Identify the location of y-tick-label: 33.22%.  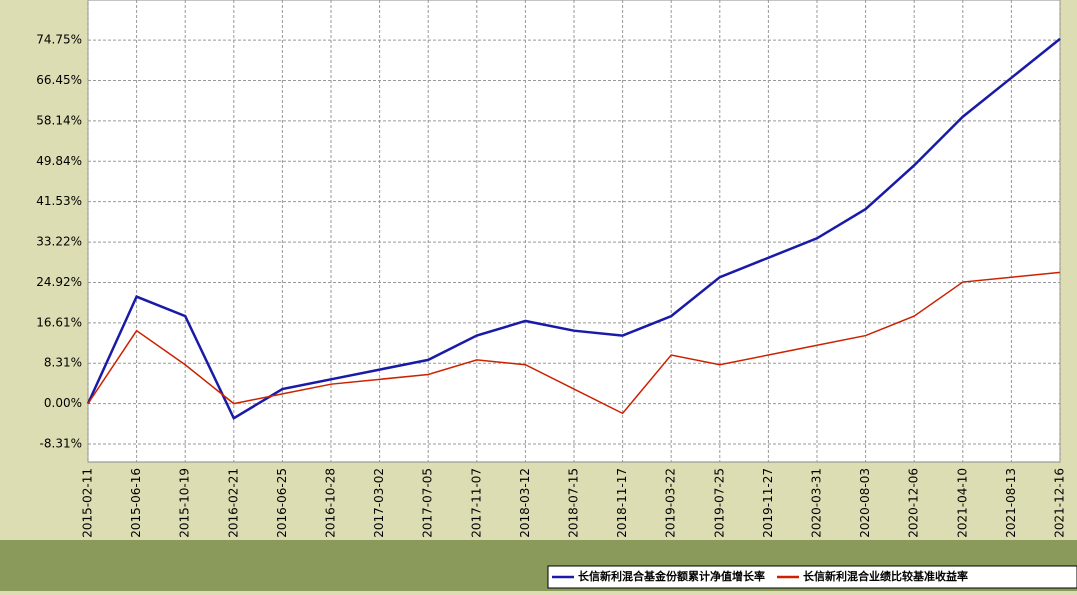
(59, 242).